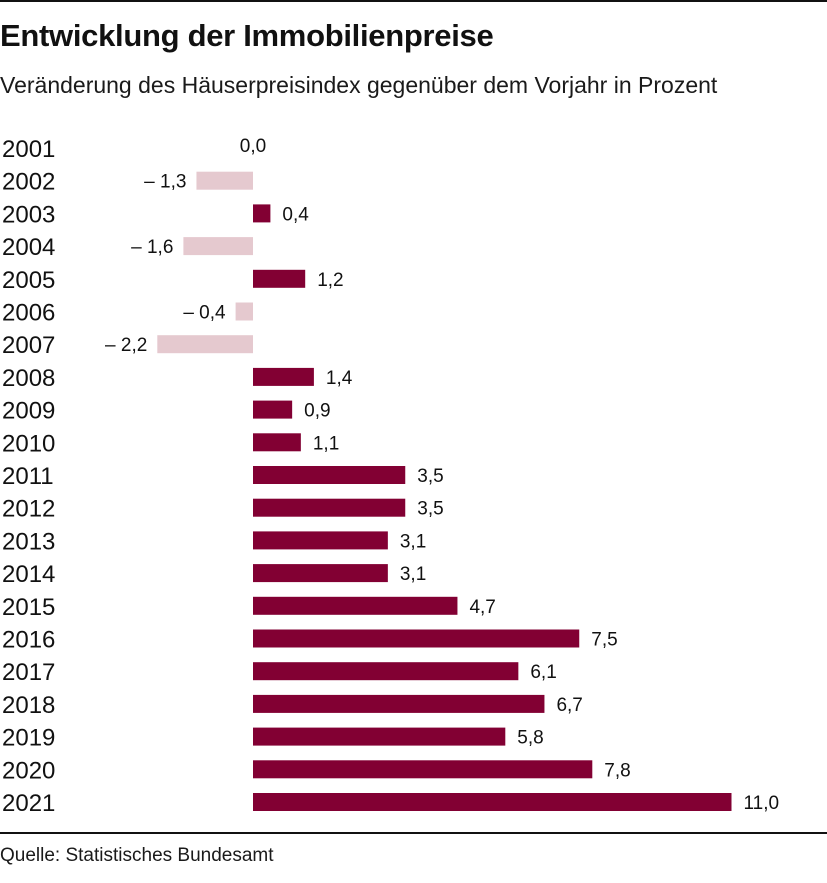 The image size is (827, 883). Describe the element at coordinates (253, 146) in the screenshot. I see `value-label: 0,0` at that location.